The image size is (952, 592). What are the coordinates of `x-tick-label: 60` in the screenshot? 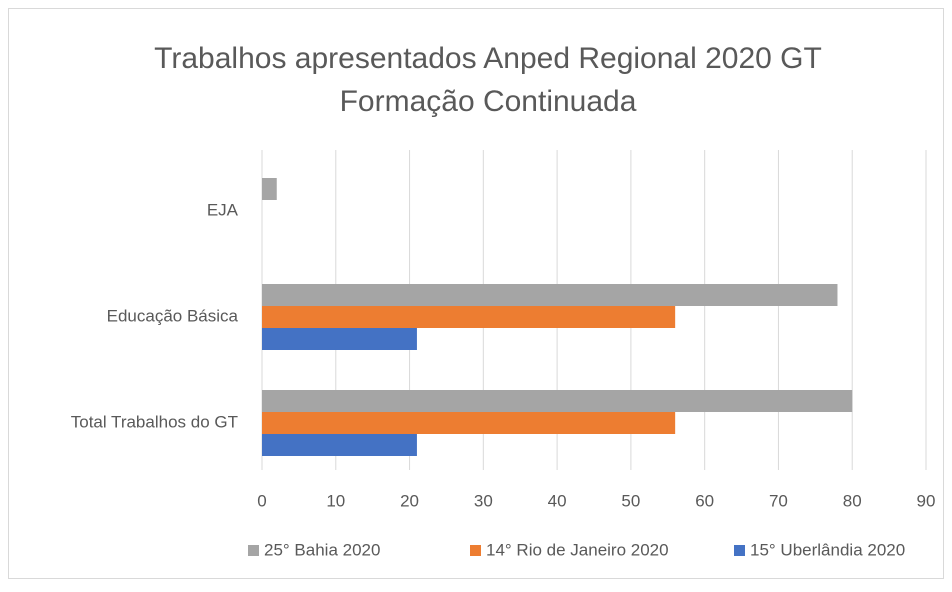 It's located at (704, 500).